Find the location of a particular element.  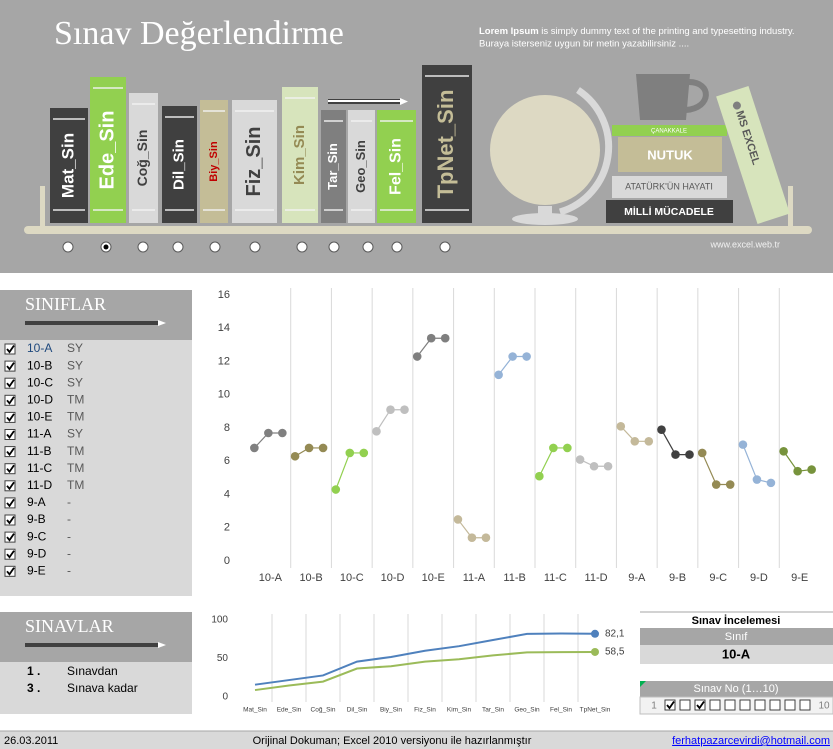

footer-date: 26.03.2011 is located at coordinates (31, 741).